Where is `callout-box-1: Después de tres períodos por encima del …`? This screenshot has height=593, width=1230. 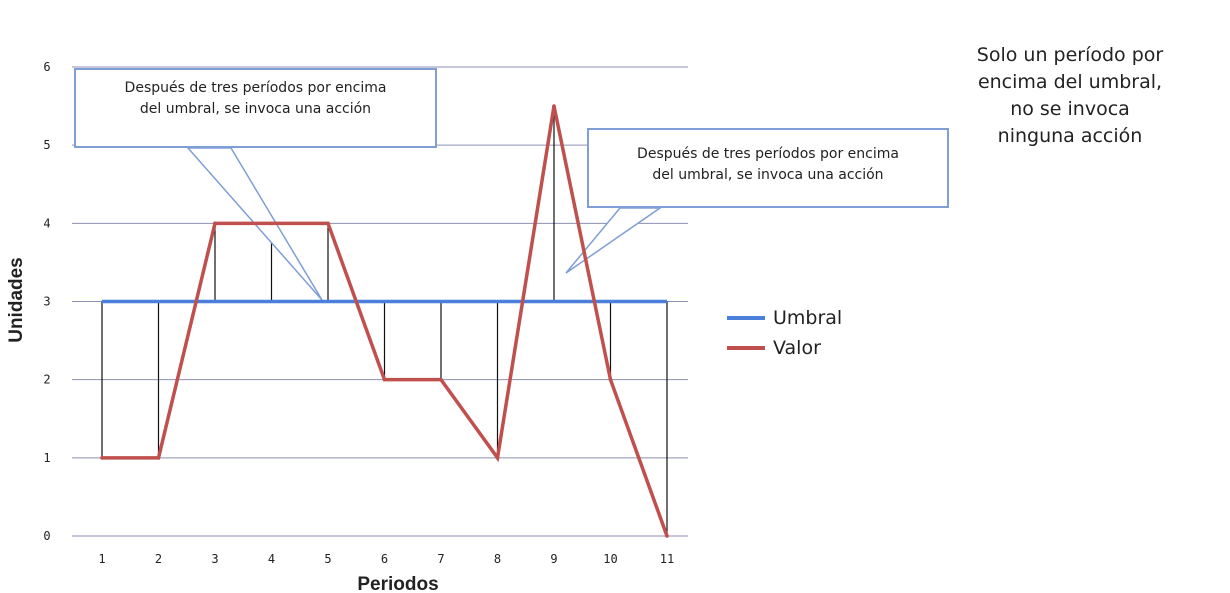 callout-box-1: Después de tres períodos por encima del … is located at coordinates (255, 108).